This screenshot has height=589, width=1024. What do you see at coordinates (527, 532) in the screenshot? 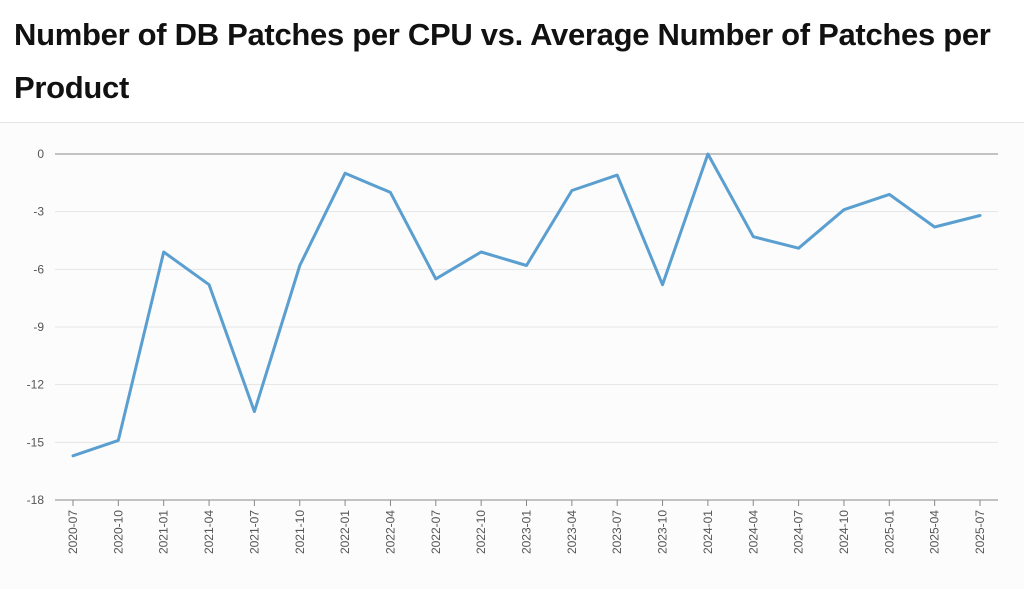
I see `x-tick-label: 2023-01` at bounding box center [527, 532].